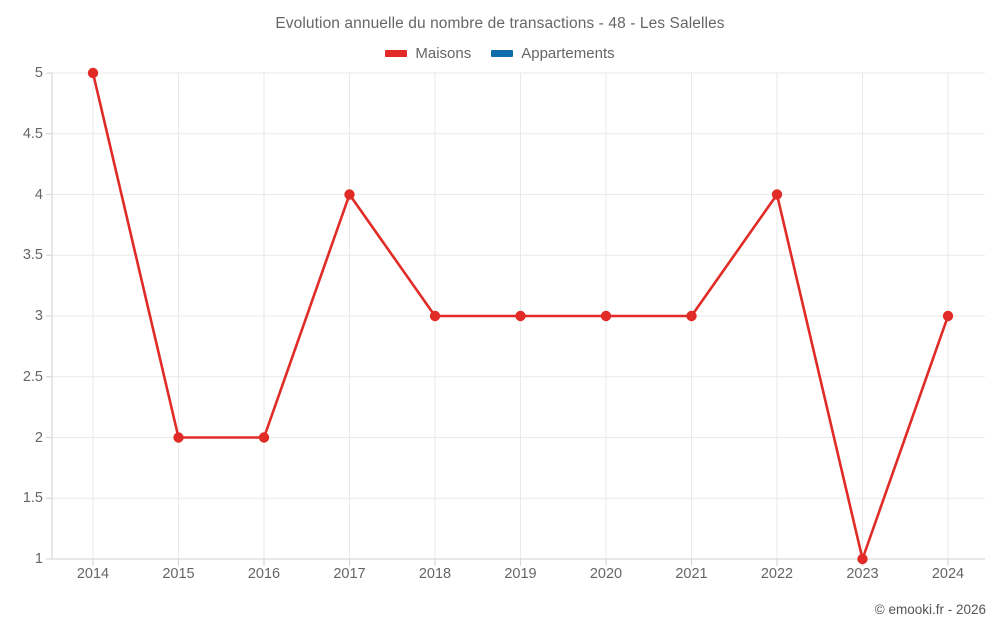 This screenshot has width=1000, height=625. What do you see at coordinates (948, 574) in the screenshot?
I see `x-axis-tick-label: 2024` at bounding box center [948, 574].